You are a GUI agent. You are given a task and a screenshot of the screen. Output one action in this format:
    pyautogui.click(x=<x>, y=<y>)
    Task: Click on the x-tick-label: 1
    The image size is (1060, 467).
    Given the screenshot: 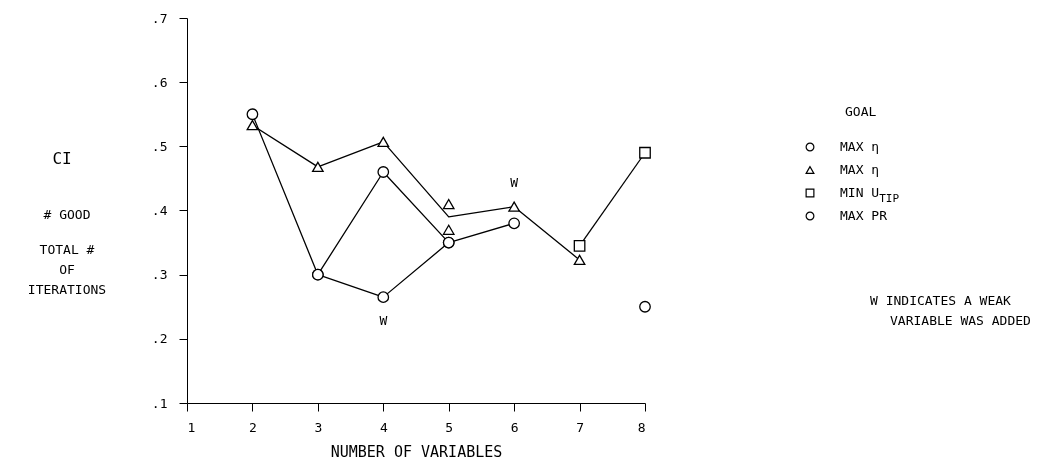 What is the action you would take?
    pyautogui.click(x=191, y=427)
    